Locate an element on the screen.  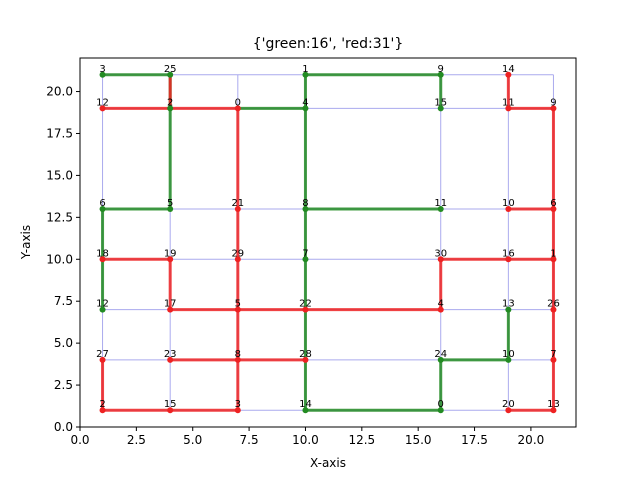
x-tick-label: 0.0 is located at coordinates (79, 440).